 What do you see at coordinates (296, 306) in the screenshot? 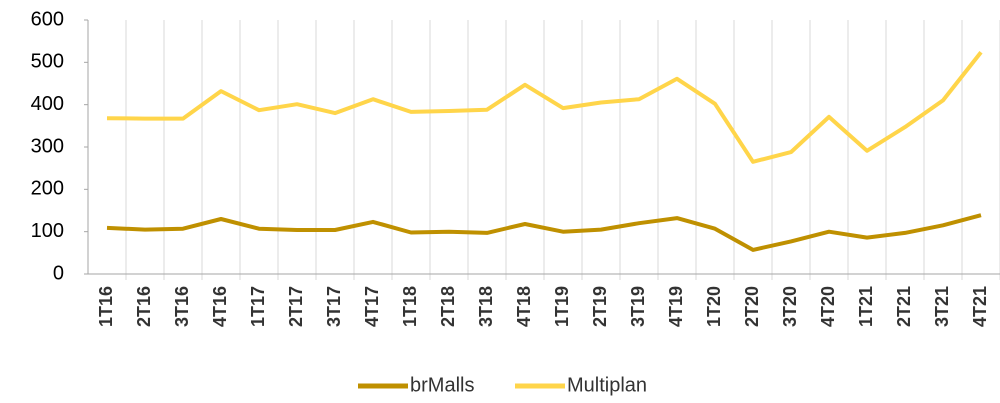
I see `x-tick-label: 2T17` at bounding box center [296, 306].